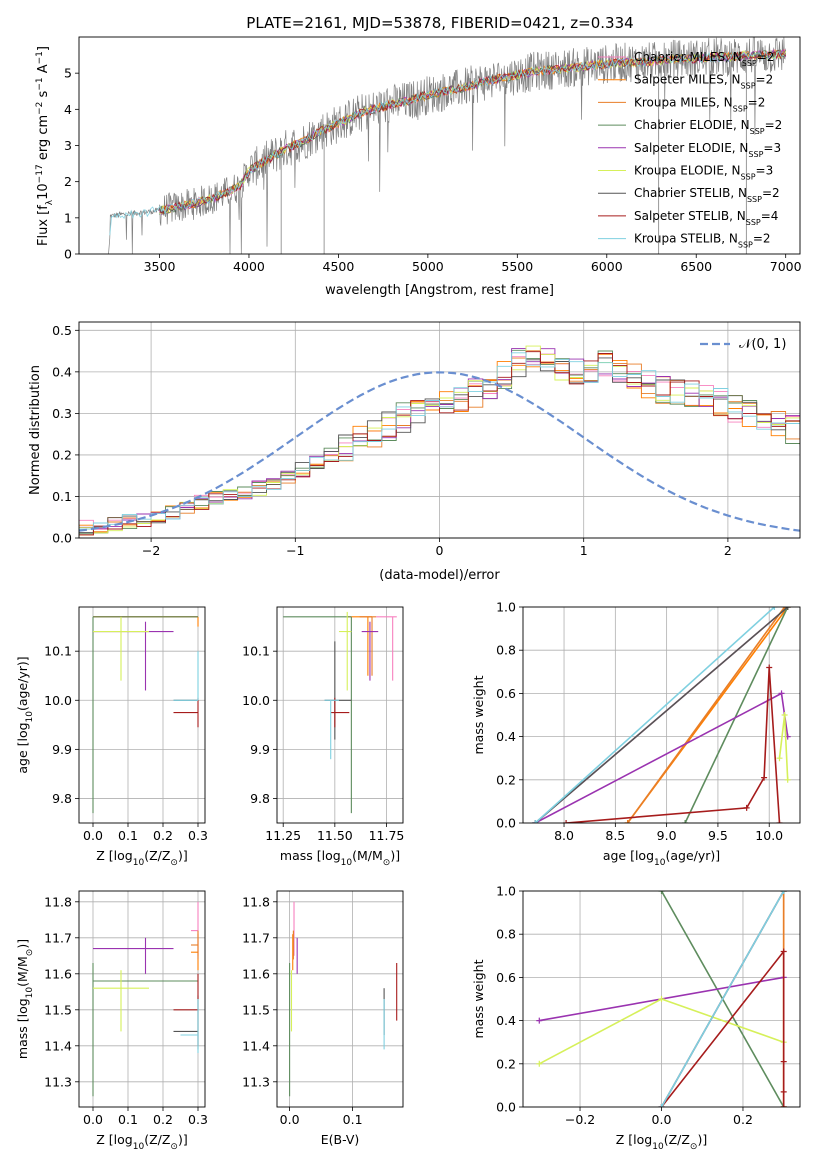 The image size is (819, 1170). I want to click on y-axis-label: mass weight, so click(478, 998).